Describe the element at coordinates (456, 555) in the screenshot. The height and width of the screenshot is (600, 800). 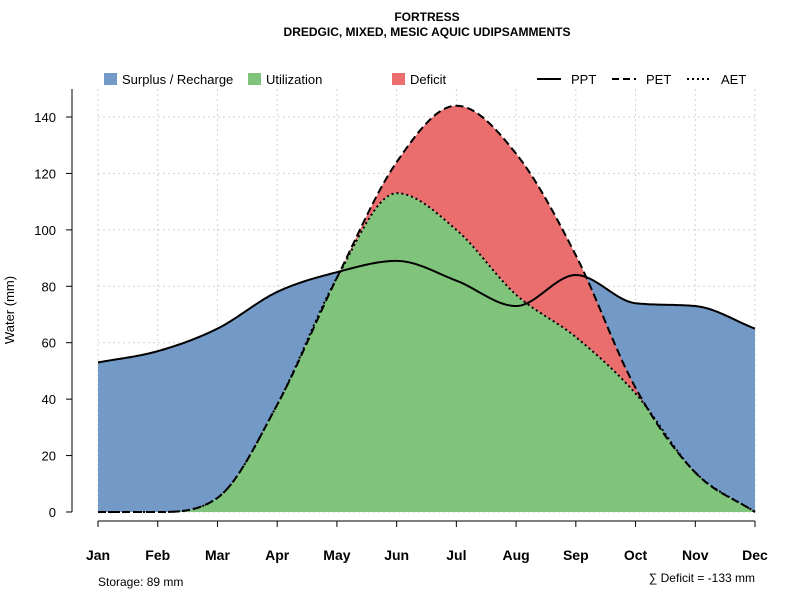
I see `x-tick-label-jul: Jul` at that location.